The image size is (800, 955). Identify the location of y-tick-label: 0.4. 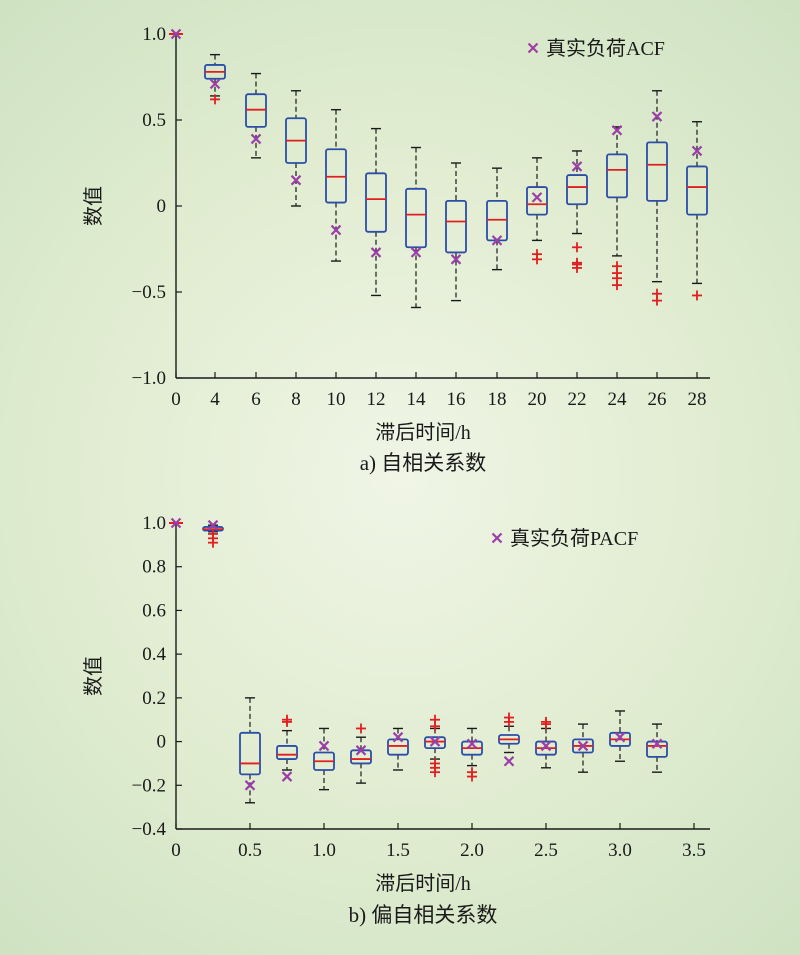
(154, 654).